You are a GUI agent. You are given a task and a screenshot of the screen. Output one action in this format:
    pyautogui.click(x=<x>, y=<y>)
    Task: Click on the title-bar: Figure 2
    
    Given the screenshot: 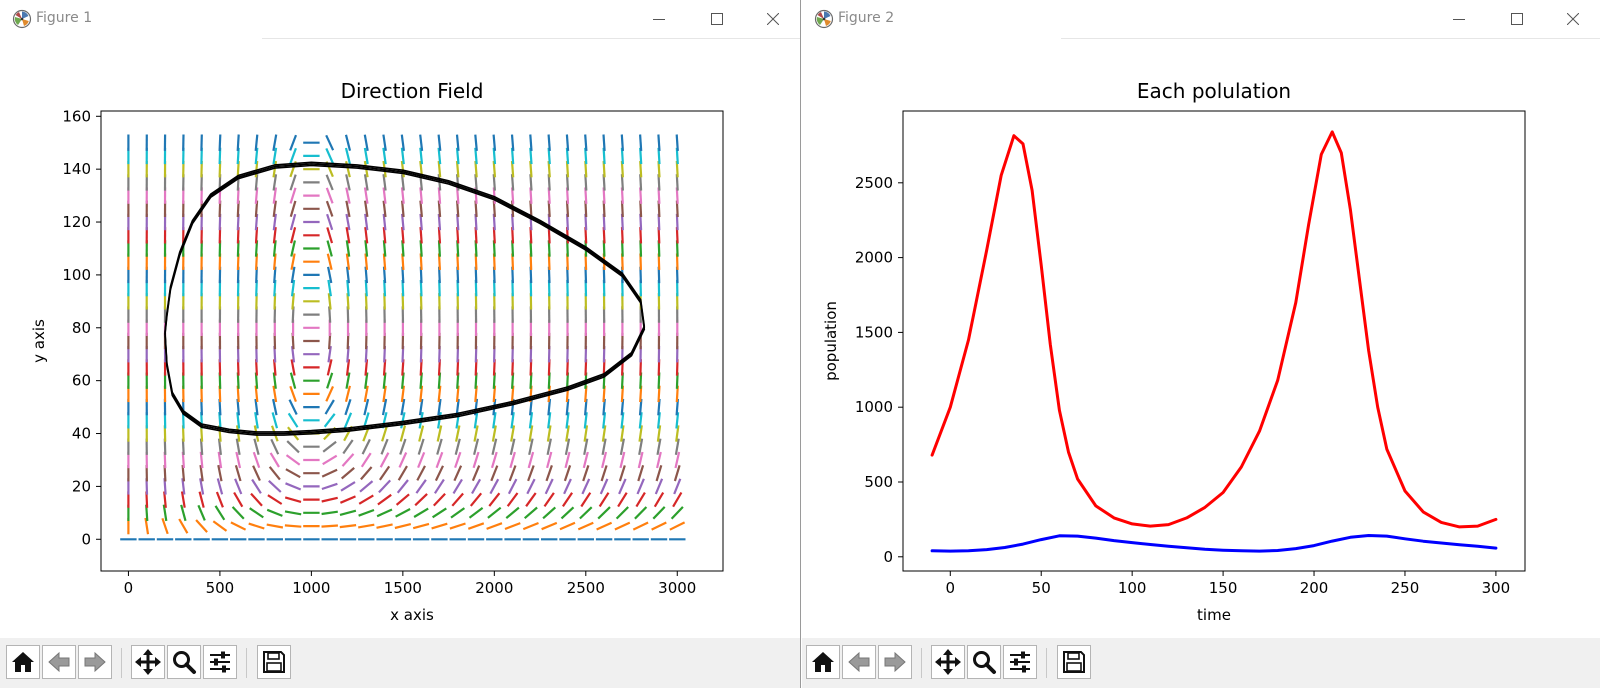 What is the action you would take?
    pyautogui.click(x=1201, y=19)
    